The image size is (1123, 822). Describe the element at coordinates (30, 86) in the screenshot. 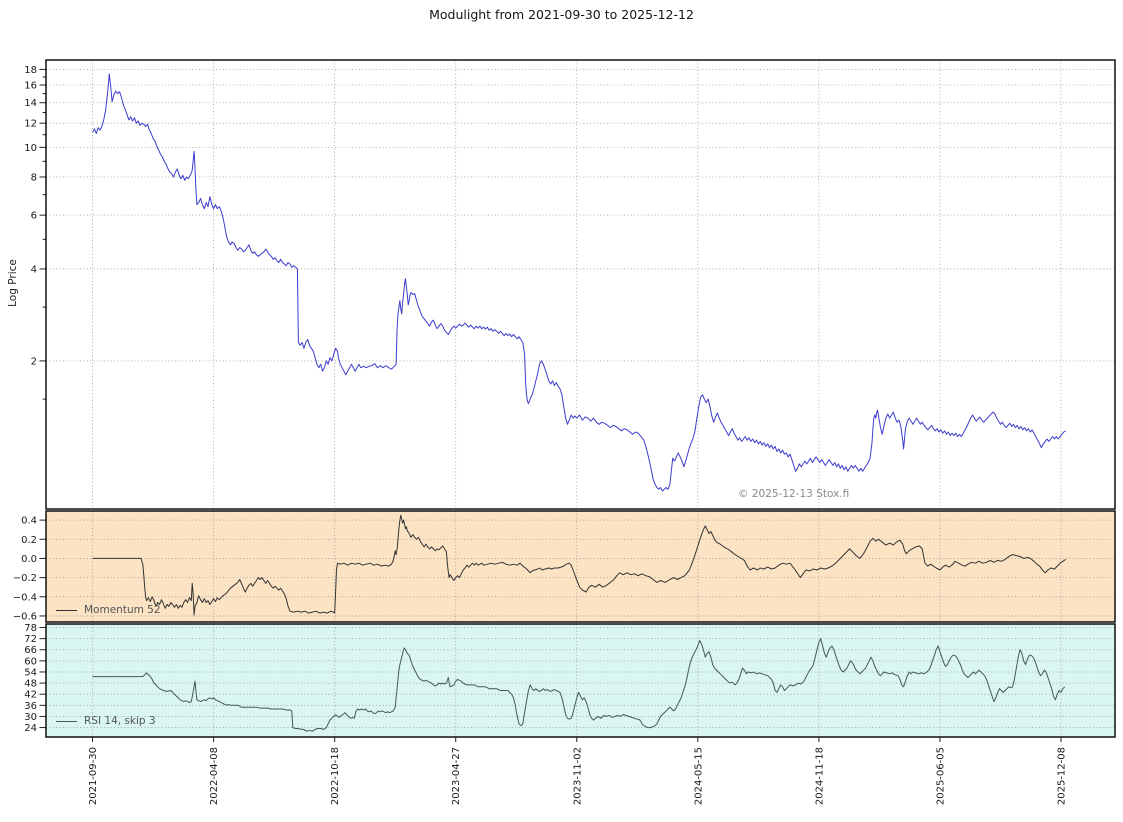

I see `y-tick-label: 16` at that location.